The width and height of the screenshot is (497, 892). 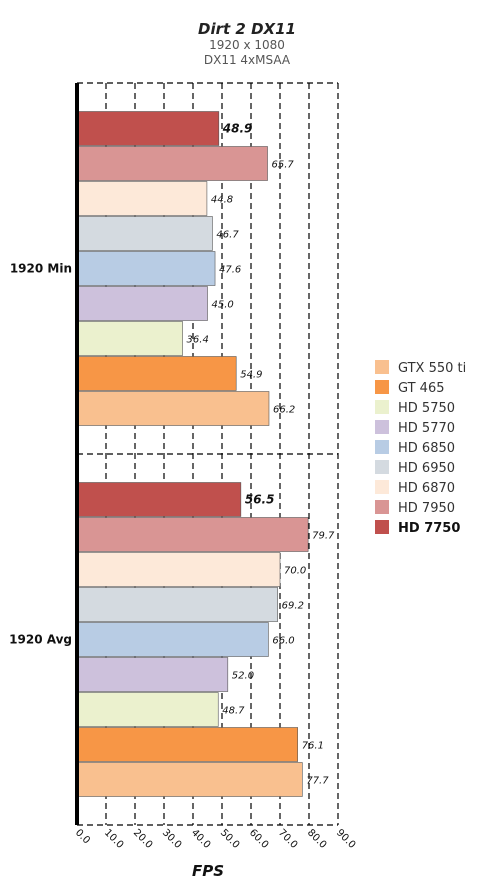 What do you see at coordinates (222, 200) in the screenshot?
I see `bar-value-label: 44.8` at bounding box center [222, 200].